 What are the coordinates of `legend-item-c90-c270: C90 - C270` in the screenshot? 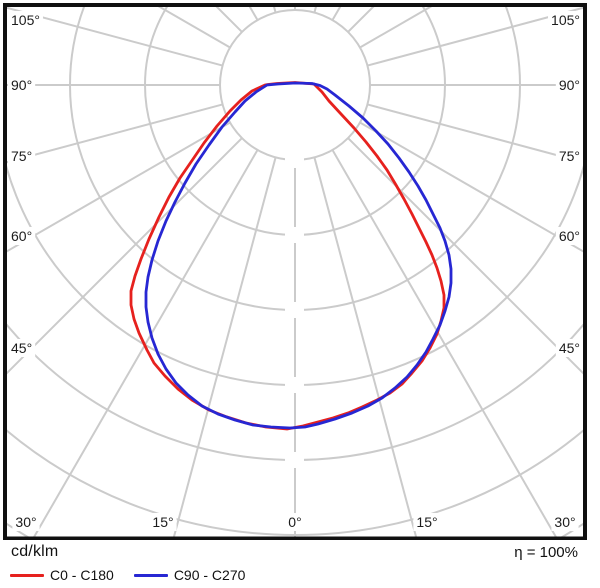 It's located at (189, 575).